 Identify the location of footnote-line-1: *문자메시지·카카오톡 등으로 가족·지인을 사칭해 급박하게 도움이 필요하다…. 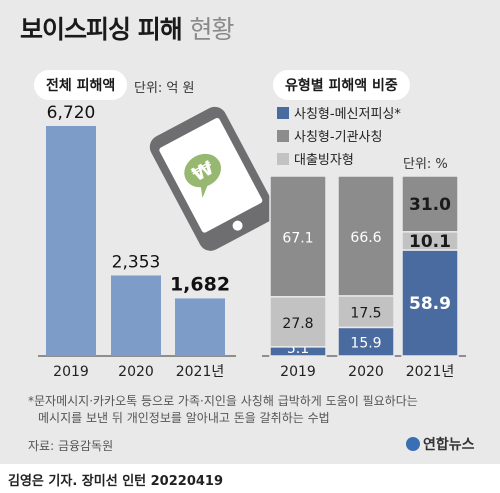
(223, 401).